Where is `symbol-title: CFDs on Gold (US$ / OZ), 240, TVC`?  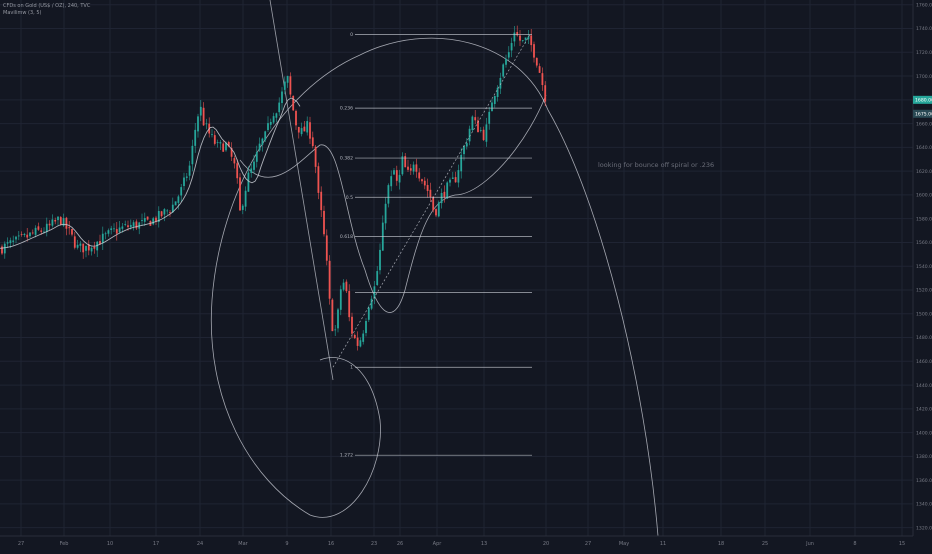
symbol-title: CFDs on Gold (US$ / OZ), 240, TVC is located at coordinates (47, 6).